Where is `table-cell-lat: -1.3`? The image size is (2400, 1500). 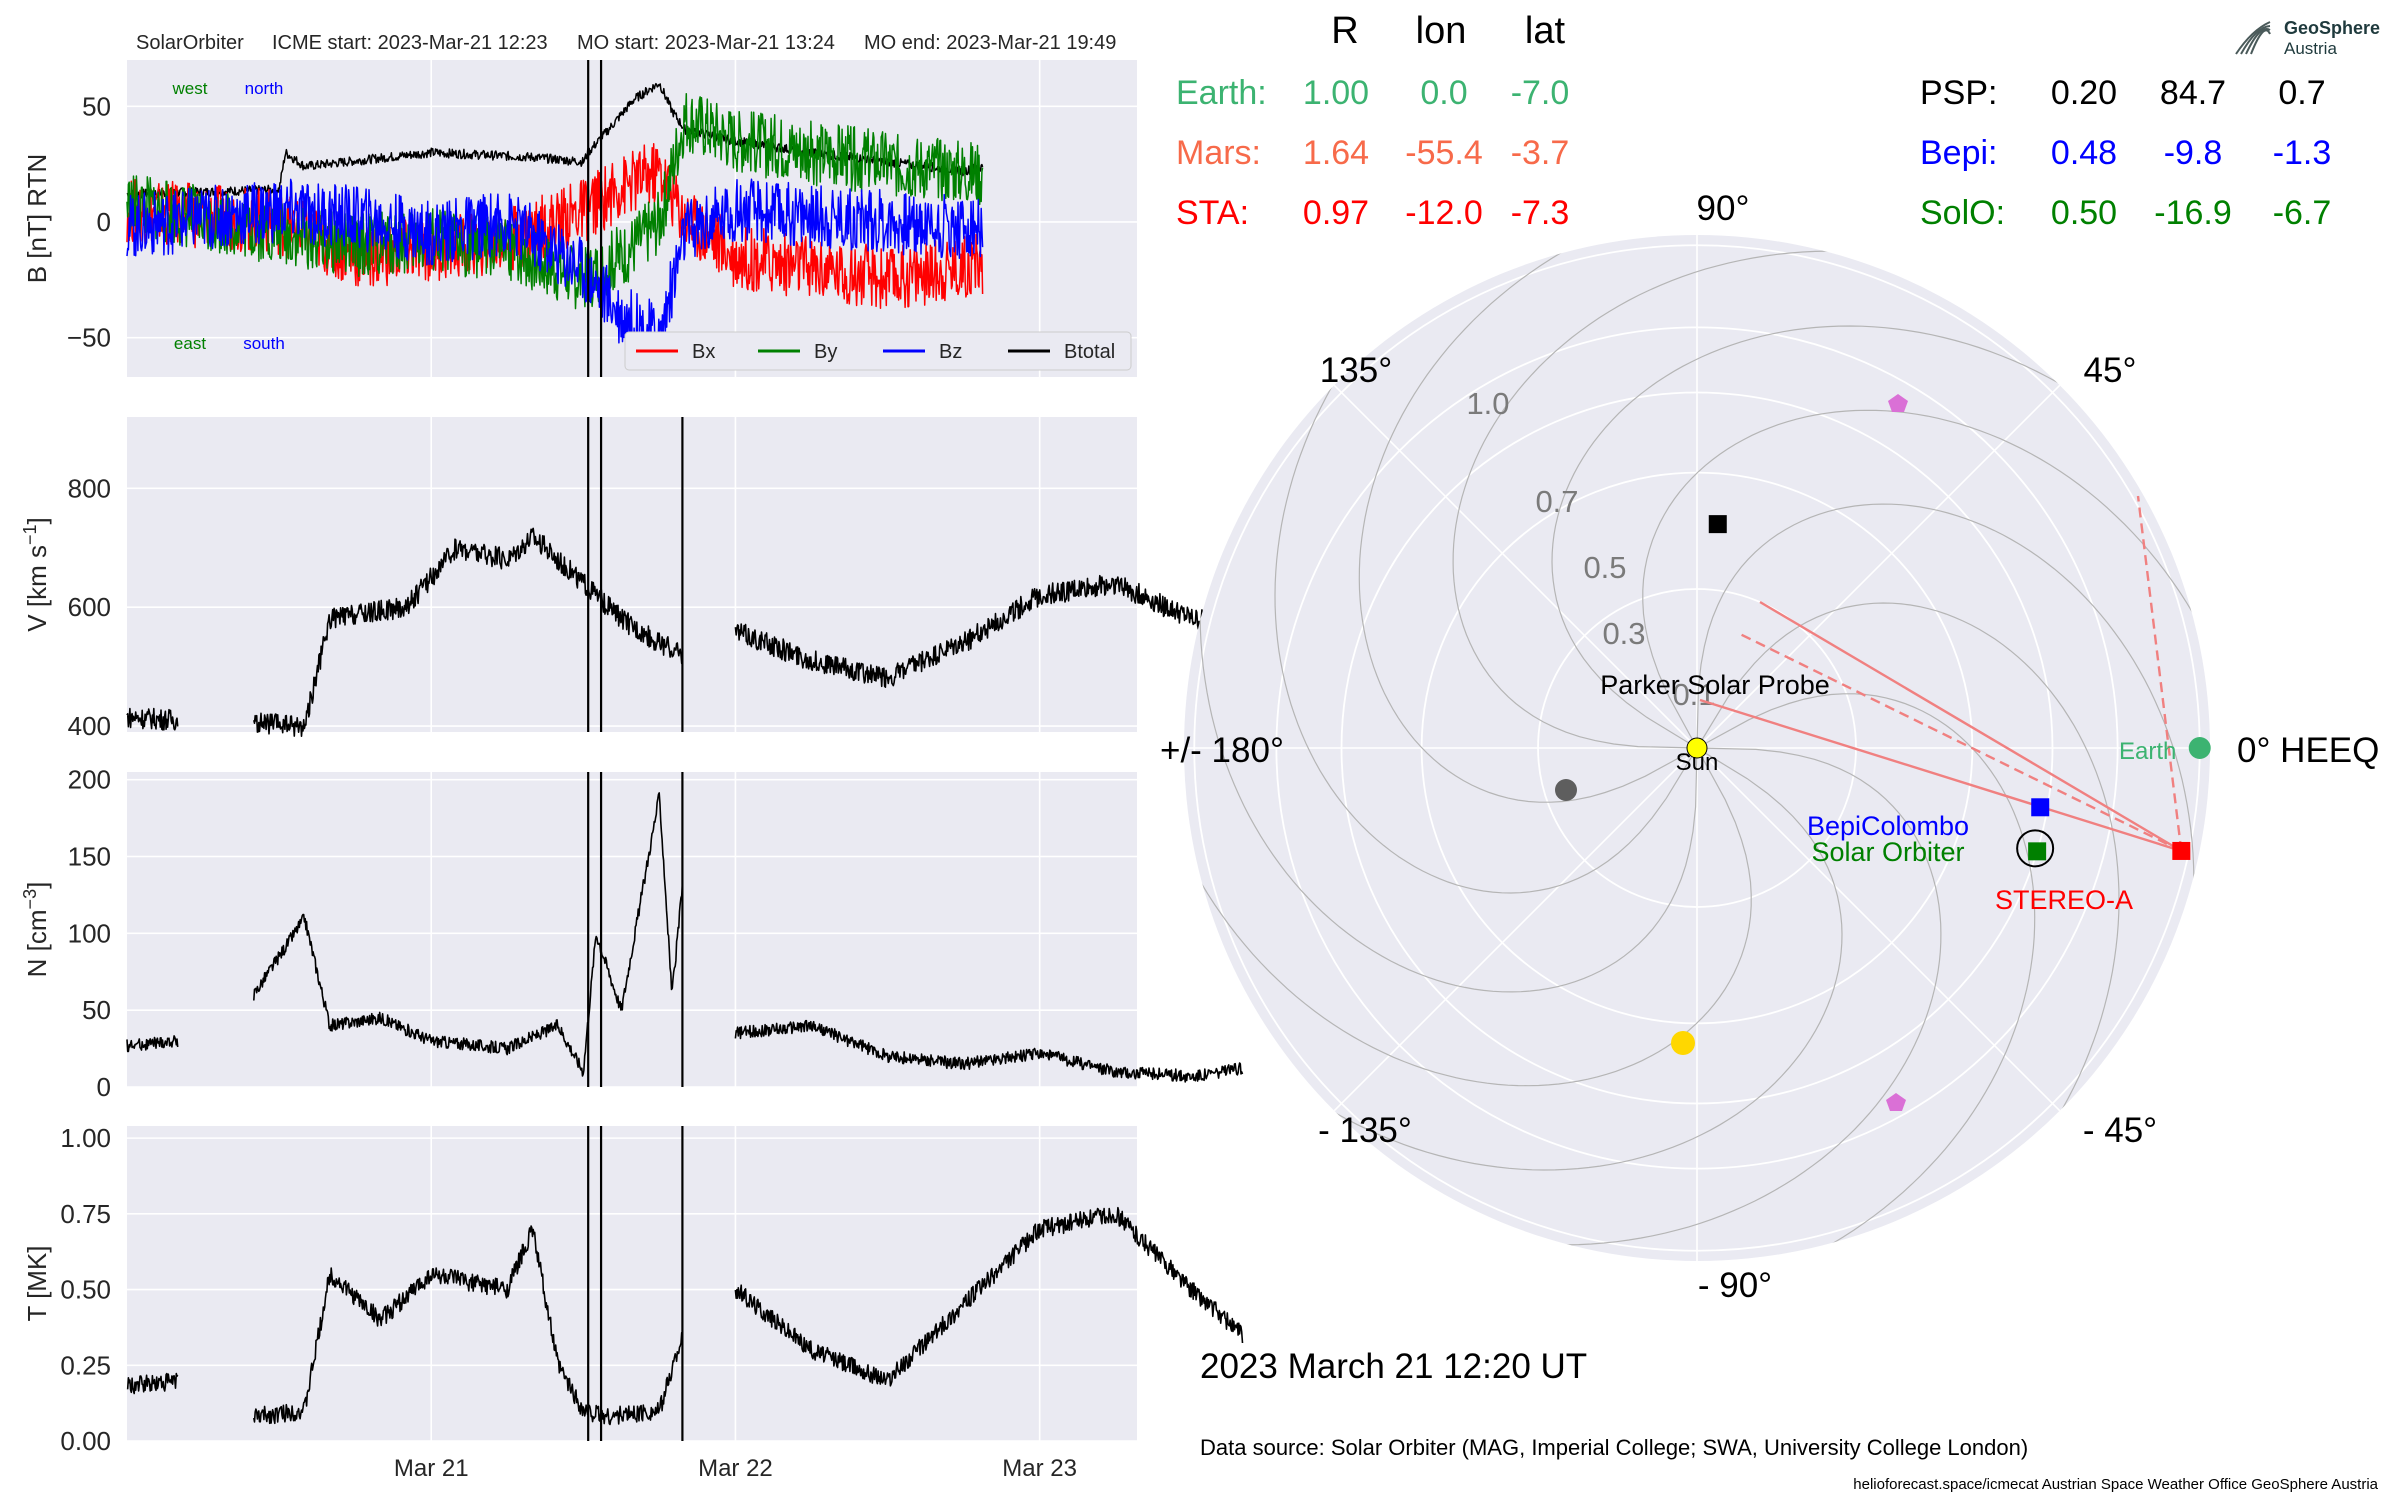
table-cell-lat: -1.3 is located at coordinates (2302, 153).